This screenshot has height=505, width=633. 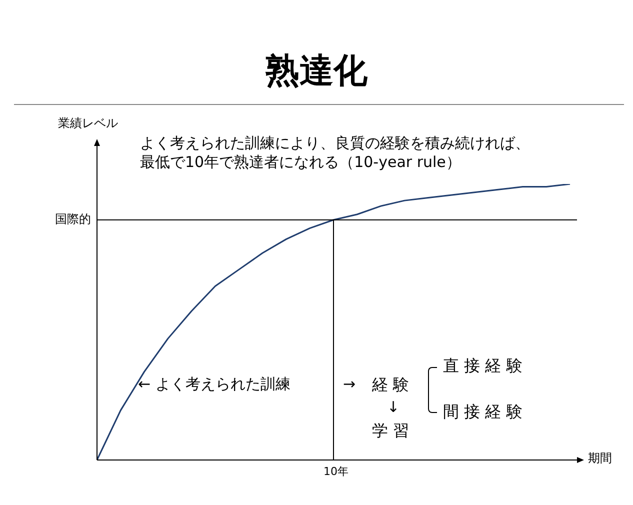 What do you see at coordinates (73, 219) in the screenshot?
I see `ref-line-label: 国際的` at bounding box center [73, 219].